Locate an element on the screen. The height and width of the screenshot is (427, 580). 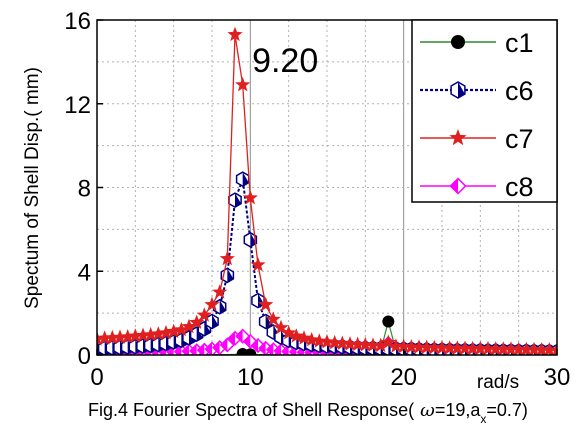
x-tick-label: 0 is located at coordinates (96, 377).